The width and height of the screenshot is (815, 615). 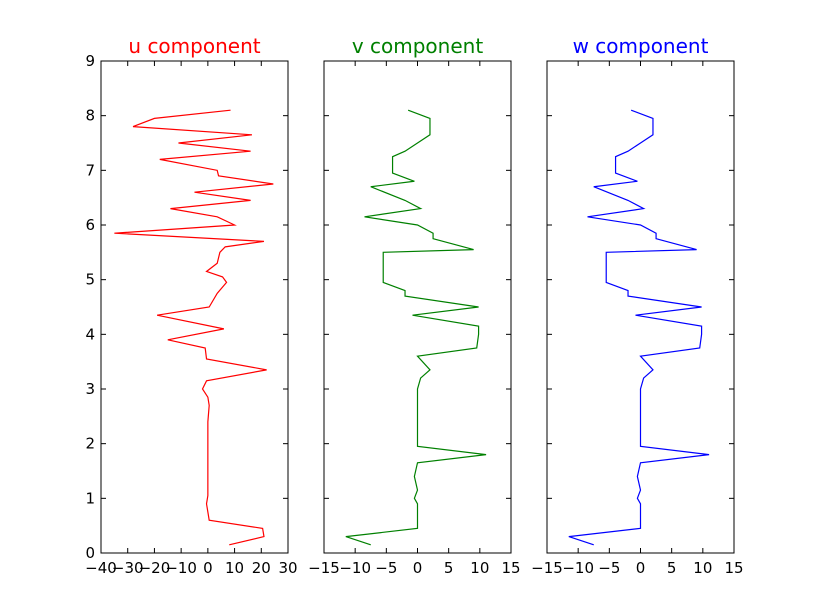 What do you see at coordinates (90, 444) in the screenshot?
I see `y-tick-label: 2` at bounding box center [90, 444].